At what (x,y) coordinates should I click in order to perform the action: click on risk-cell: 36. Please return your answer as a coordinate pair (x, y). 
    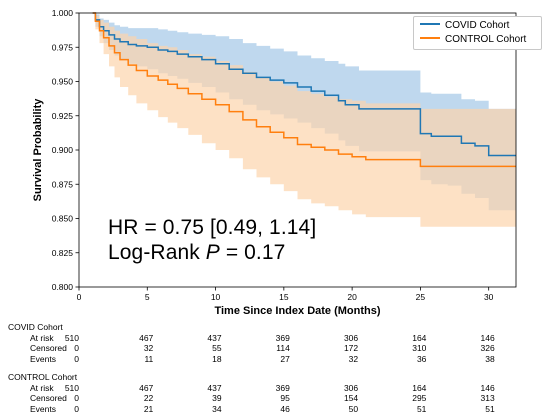
    Looking at the image, I should click on (421, 358).